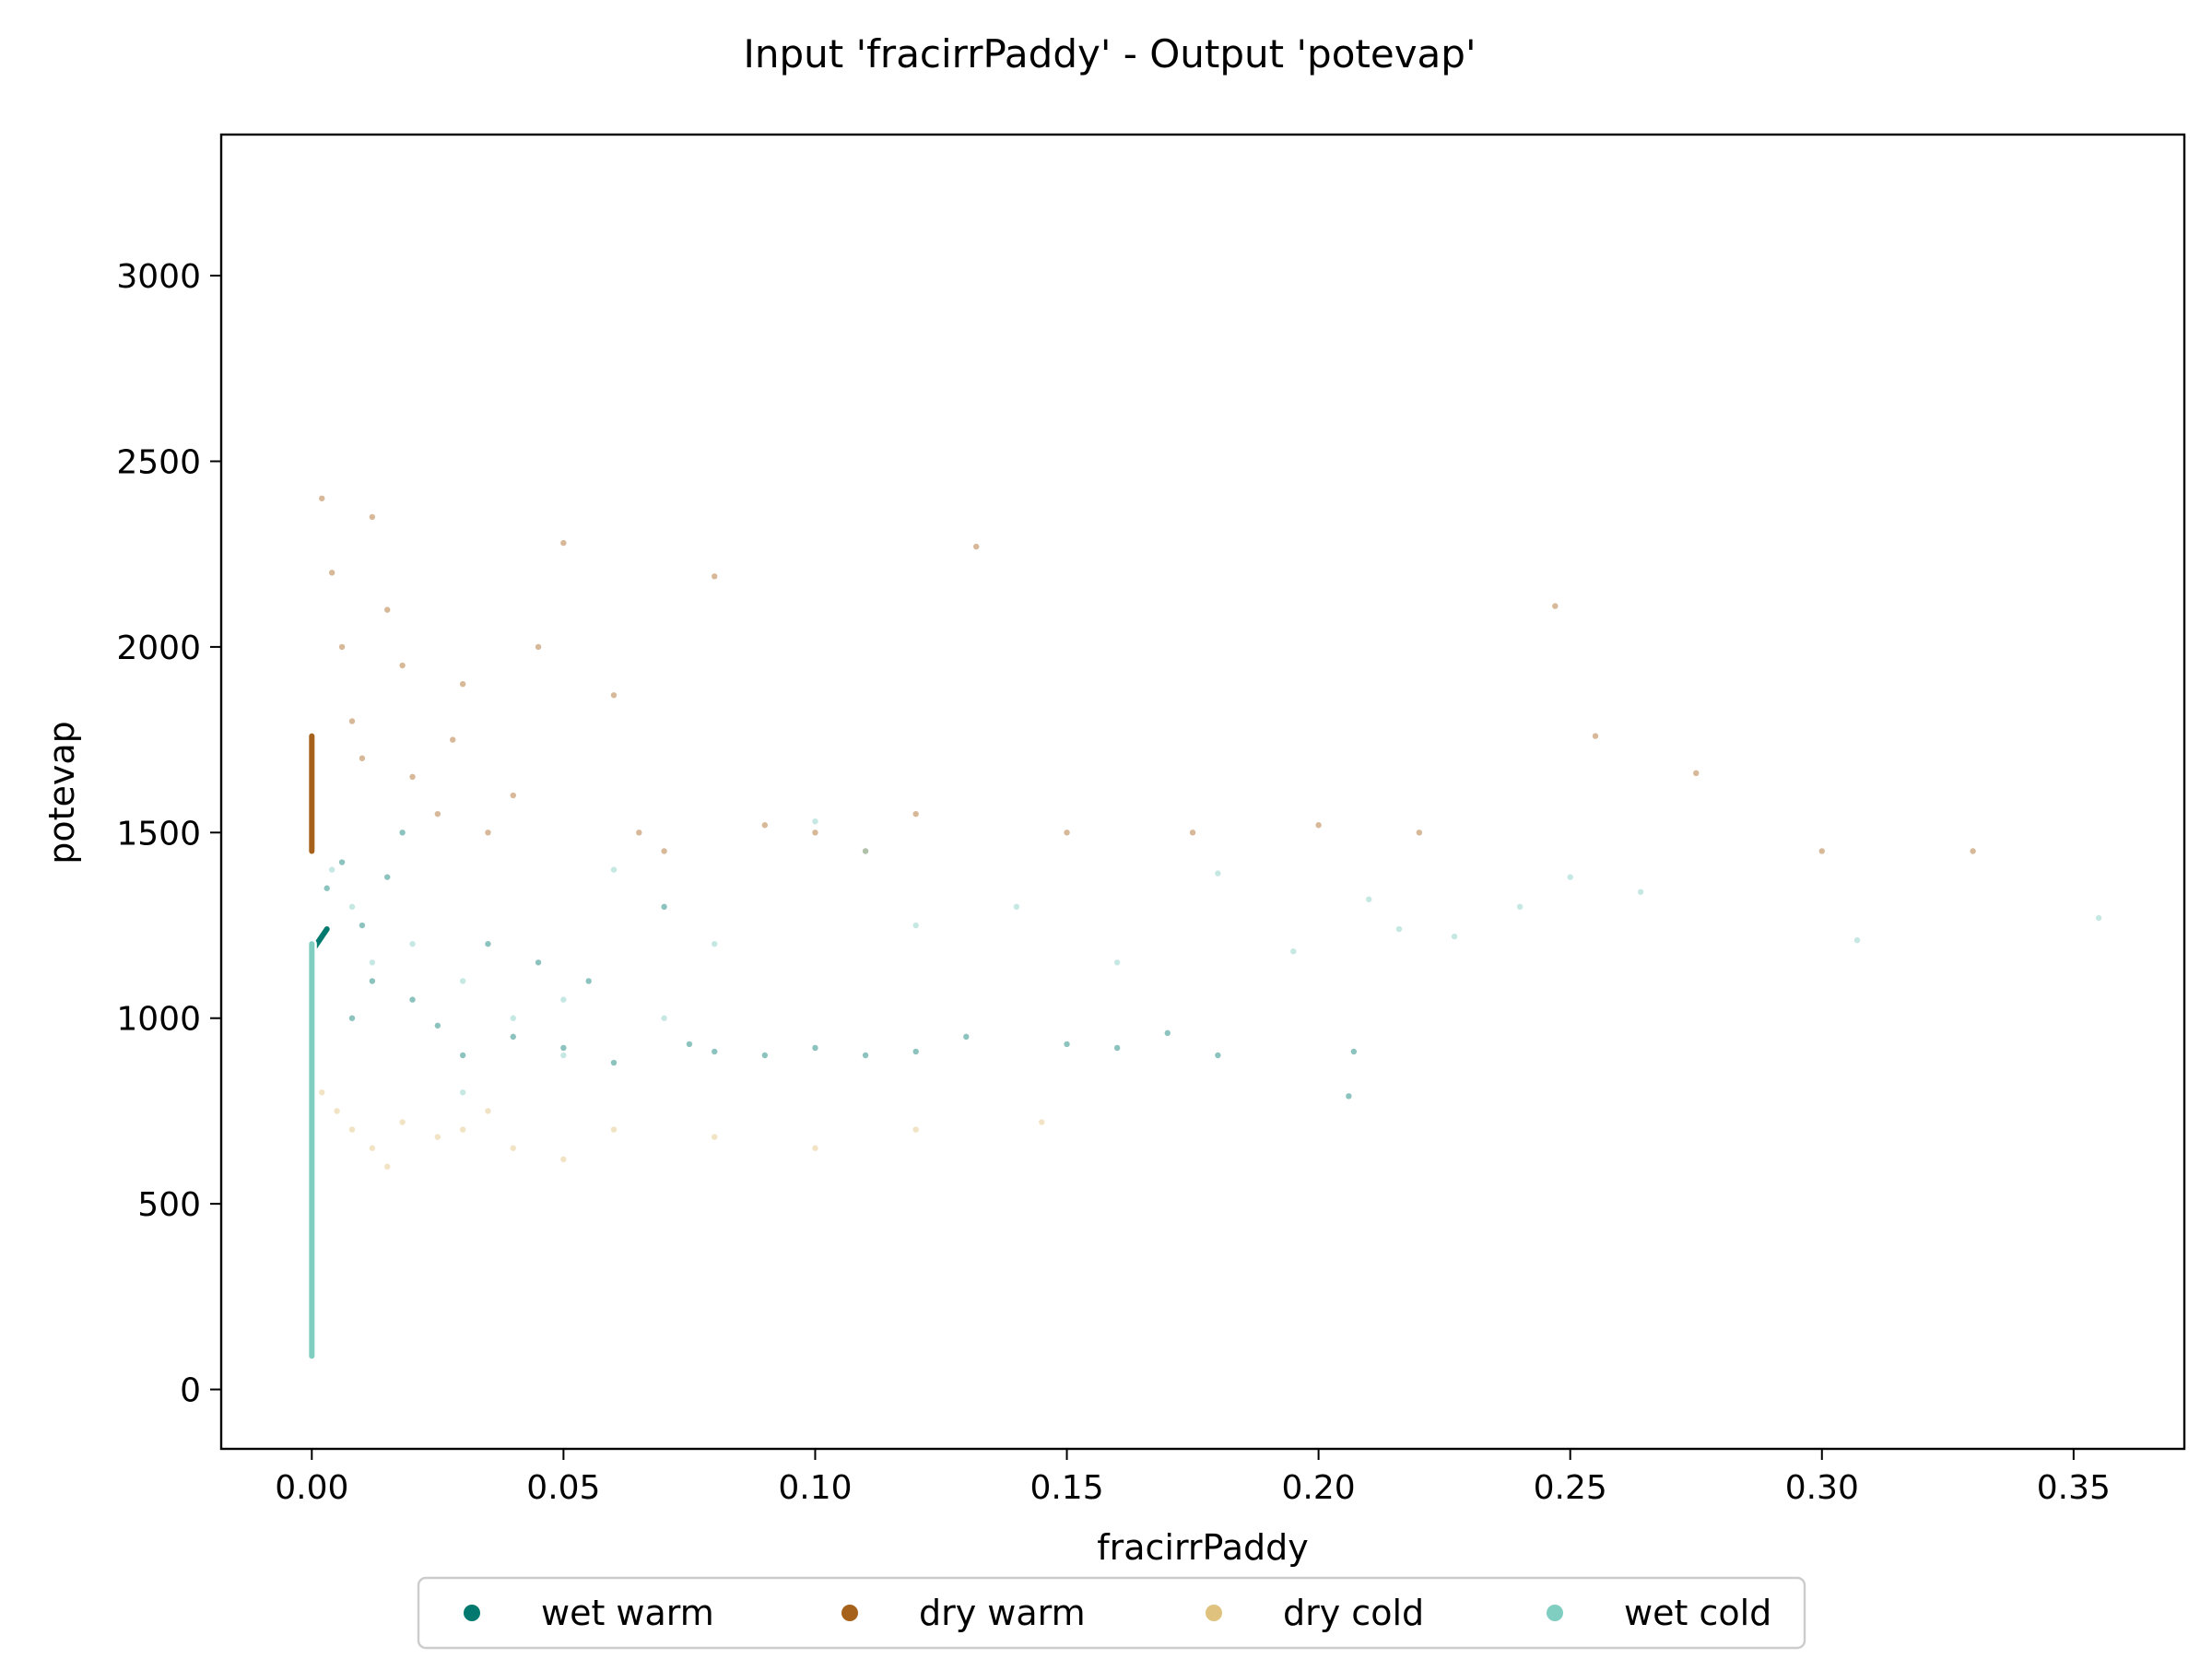 This screenshot has height=1659, width=2212. I want to click on x-tick-label: 0.25, so click(1570, 1488).